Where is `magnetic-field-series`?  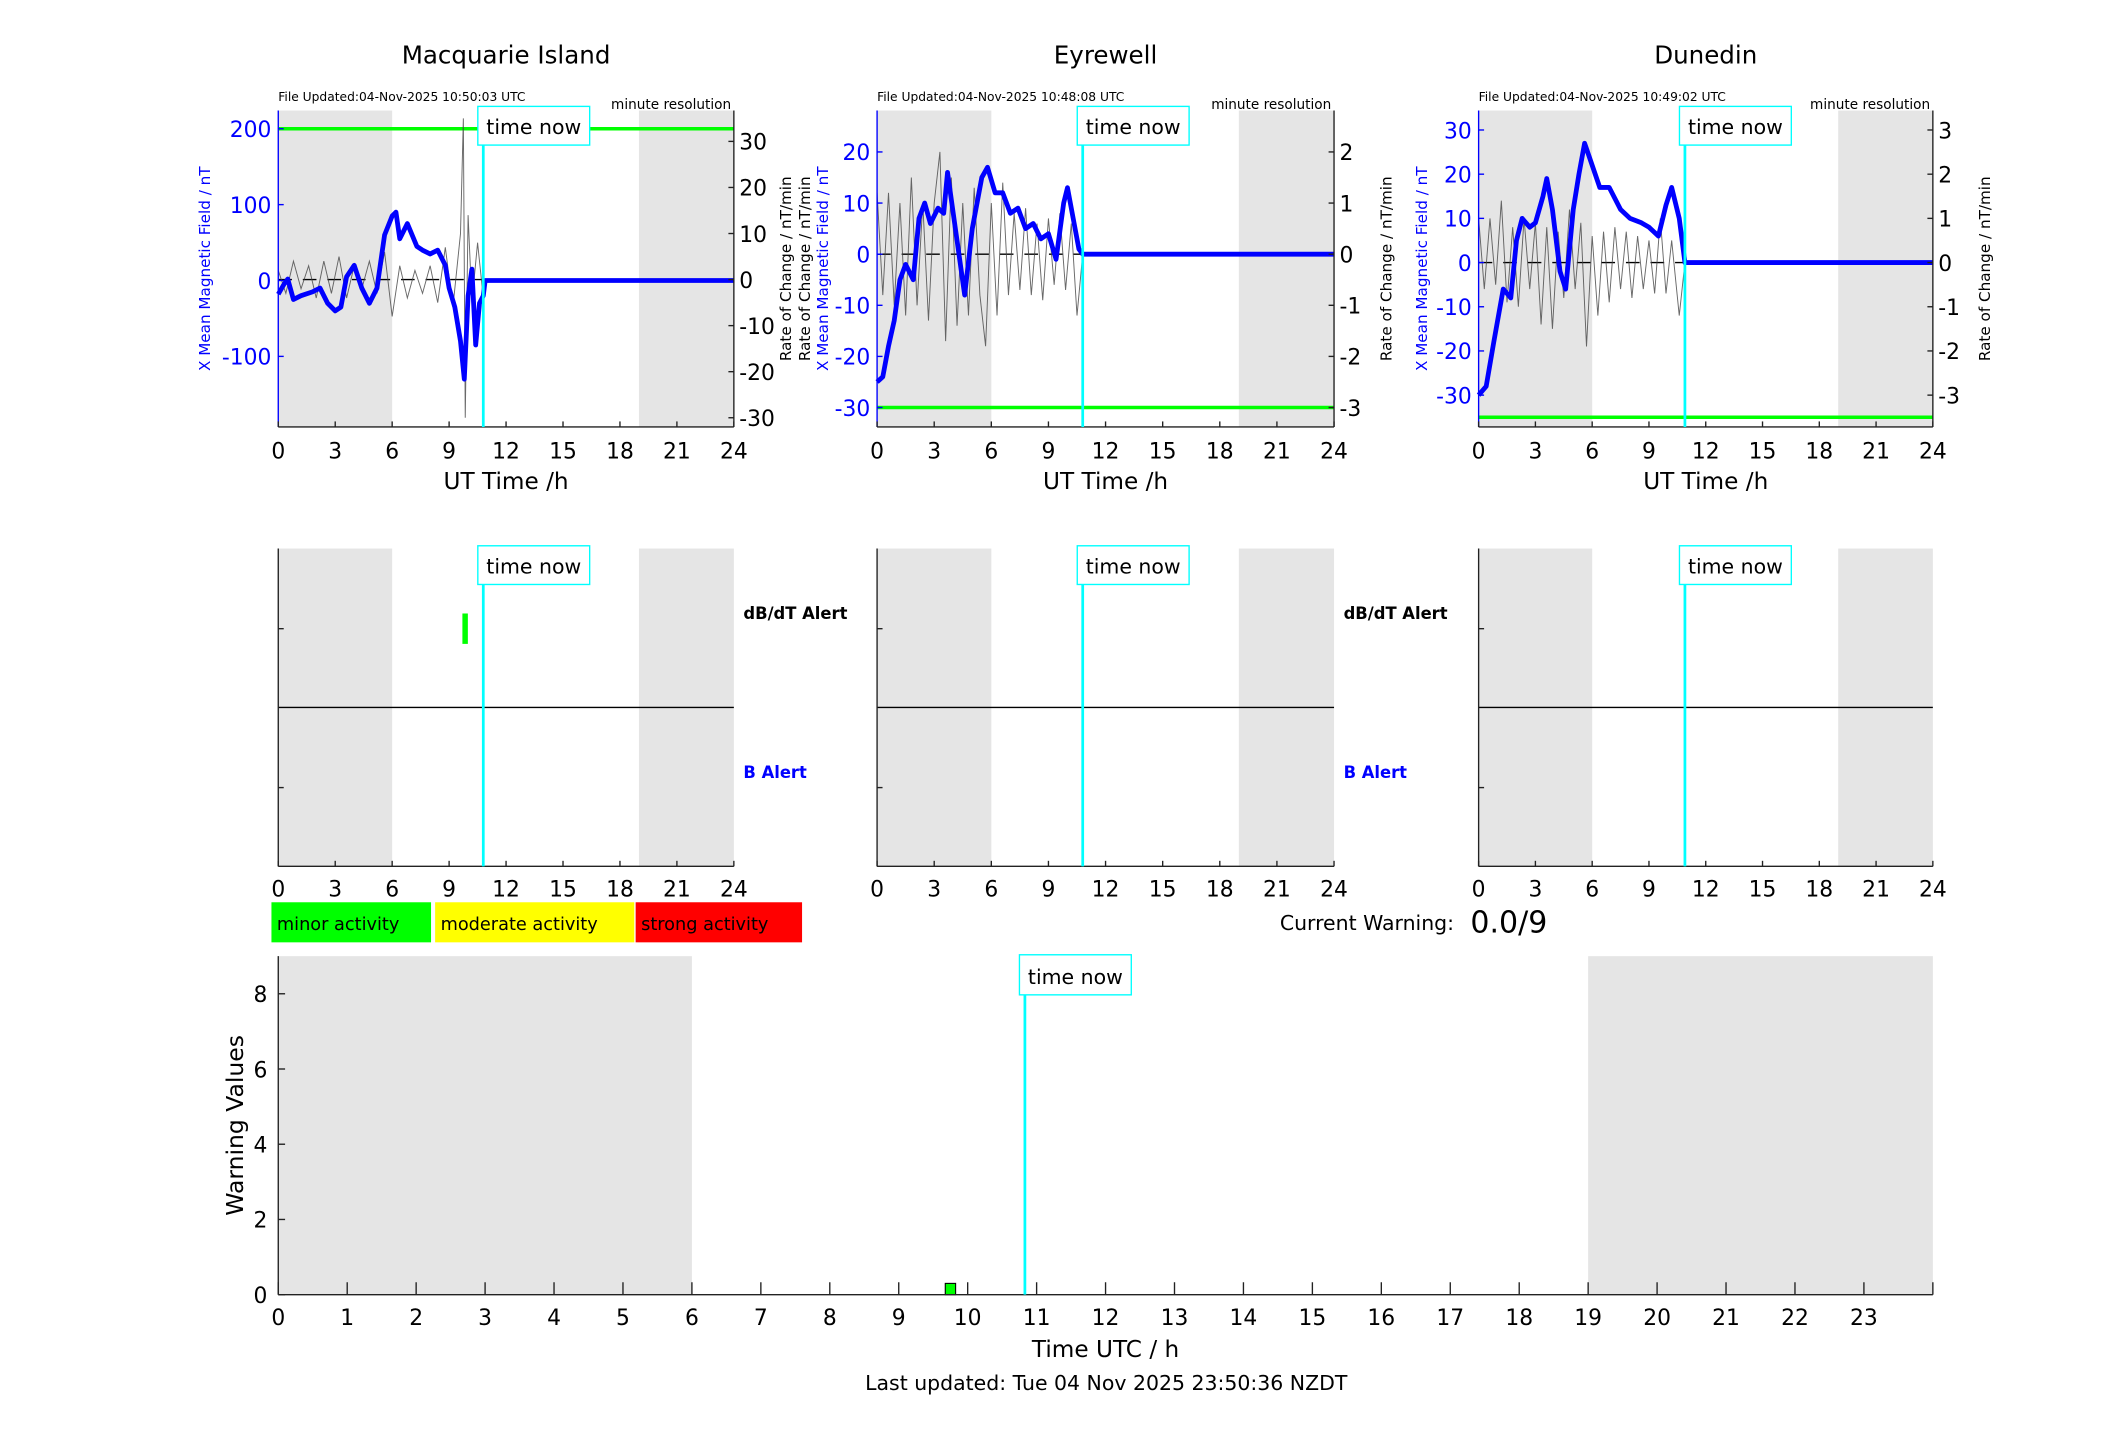
magnetic-field-series is located at coordinates (1105, 274).